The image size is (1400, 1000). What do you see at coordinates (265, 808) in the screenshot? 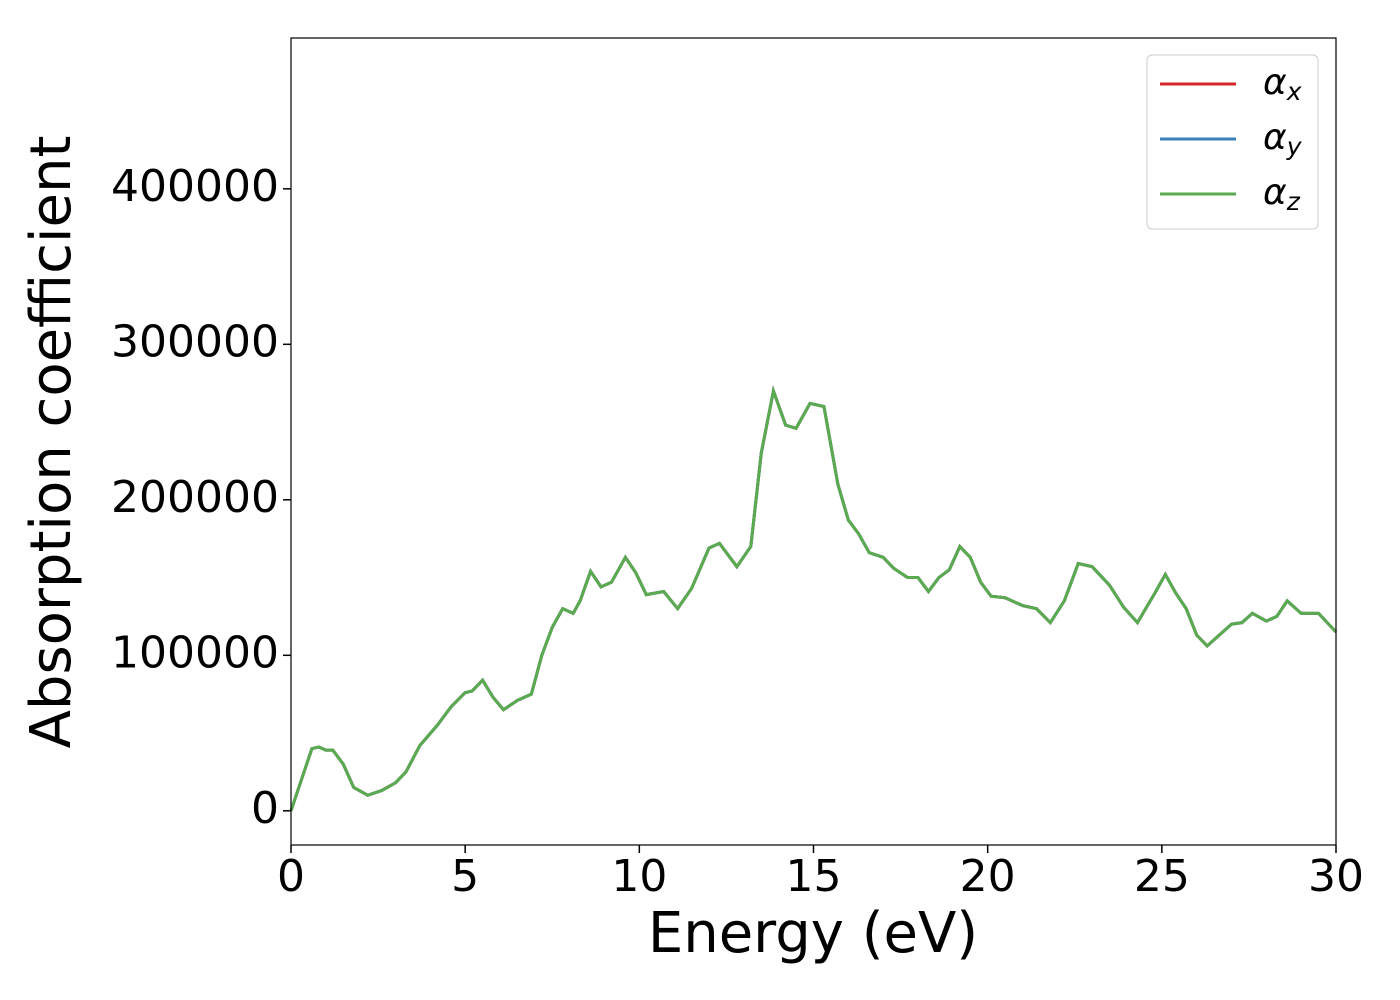
I see `y-tick-label: 0` at bounding box center [265, 808].